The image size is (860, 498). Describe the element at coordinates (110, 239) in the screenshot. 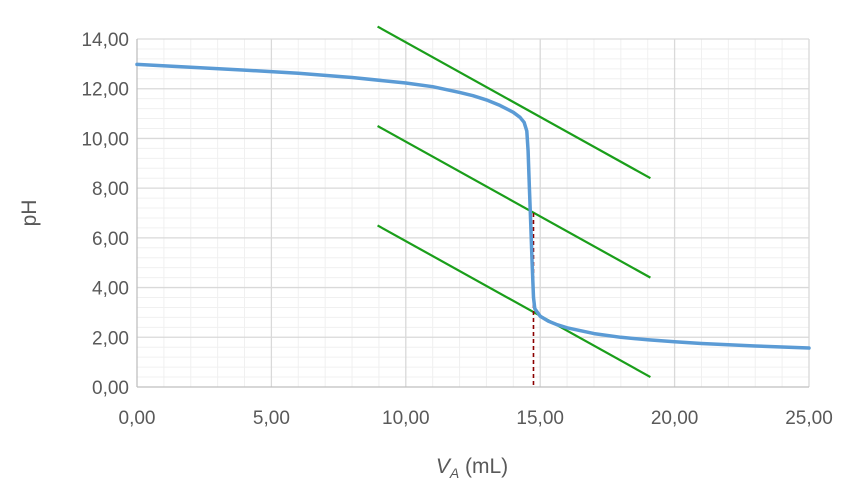

I see `y-tick-label: 6,00` at that location.